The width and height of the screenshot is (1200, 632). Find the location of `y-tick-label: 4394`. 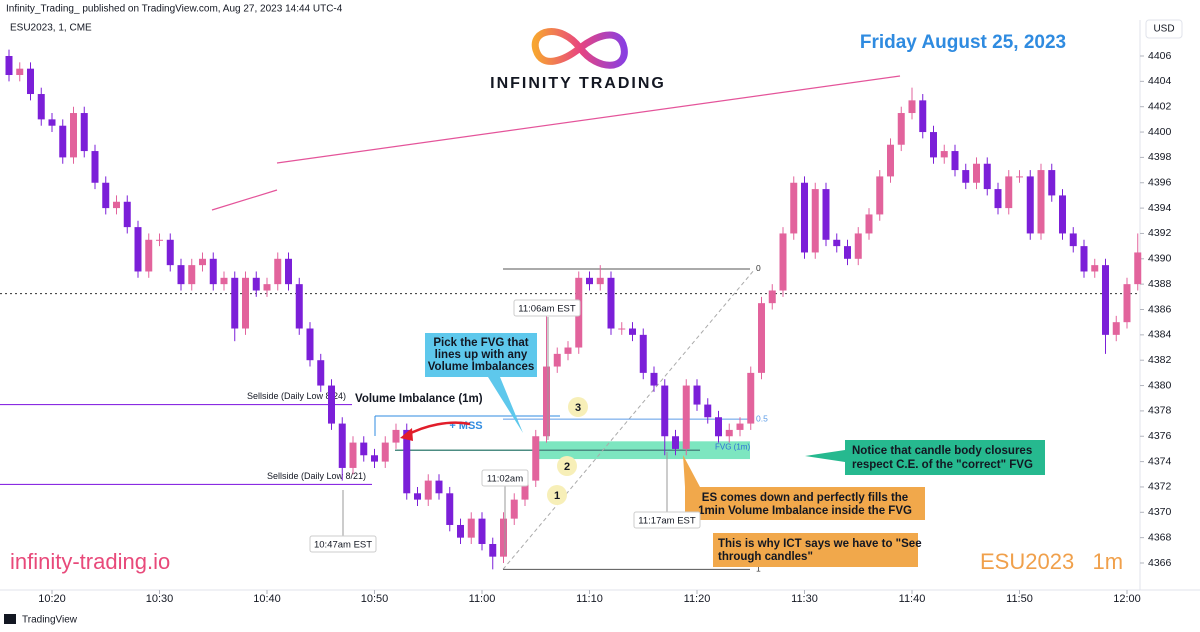

y-tick-label: 4394 is located at coordinates (1160, 208).